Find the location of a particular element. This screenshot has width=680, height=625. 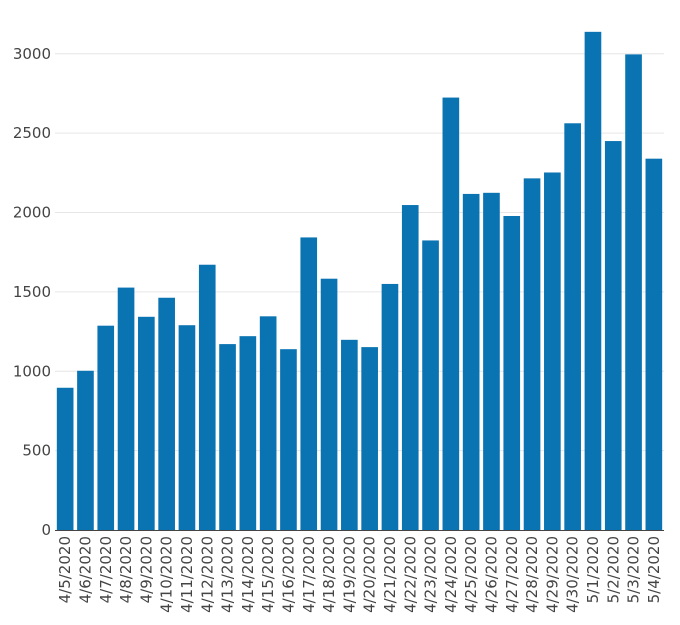

x-tick-label: 4/13/2020 is located at coordinates (228, 574).